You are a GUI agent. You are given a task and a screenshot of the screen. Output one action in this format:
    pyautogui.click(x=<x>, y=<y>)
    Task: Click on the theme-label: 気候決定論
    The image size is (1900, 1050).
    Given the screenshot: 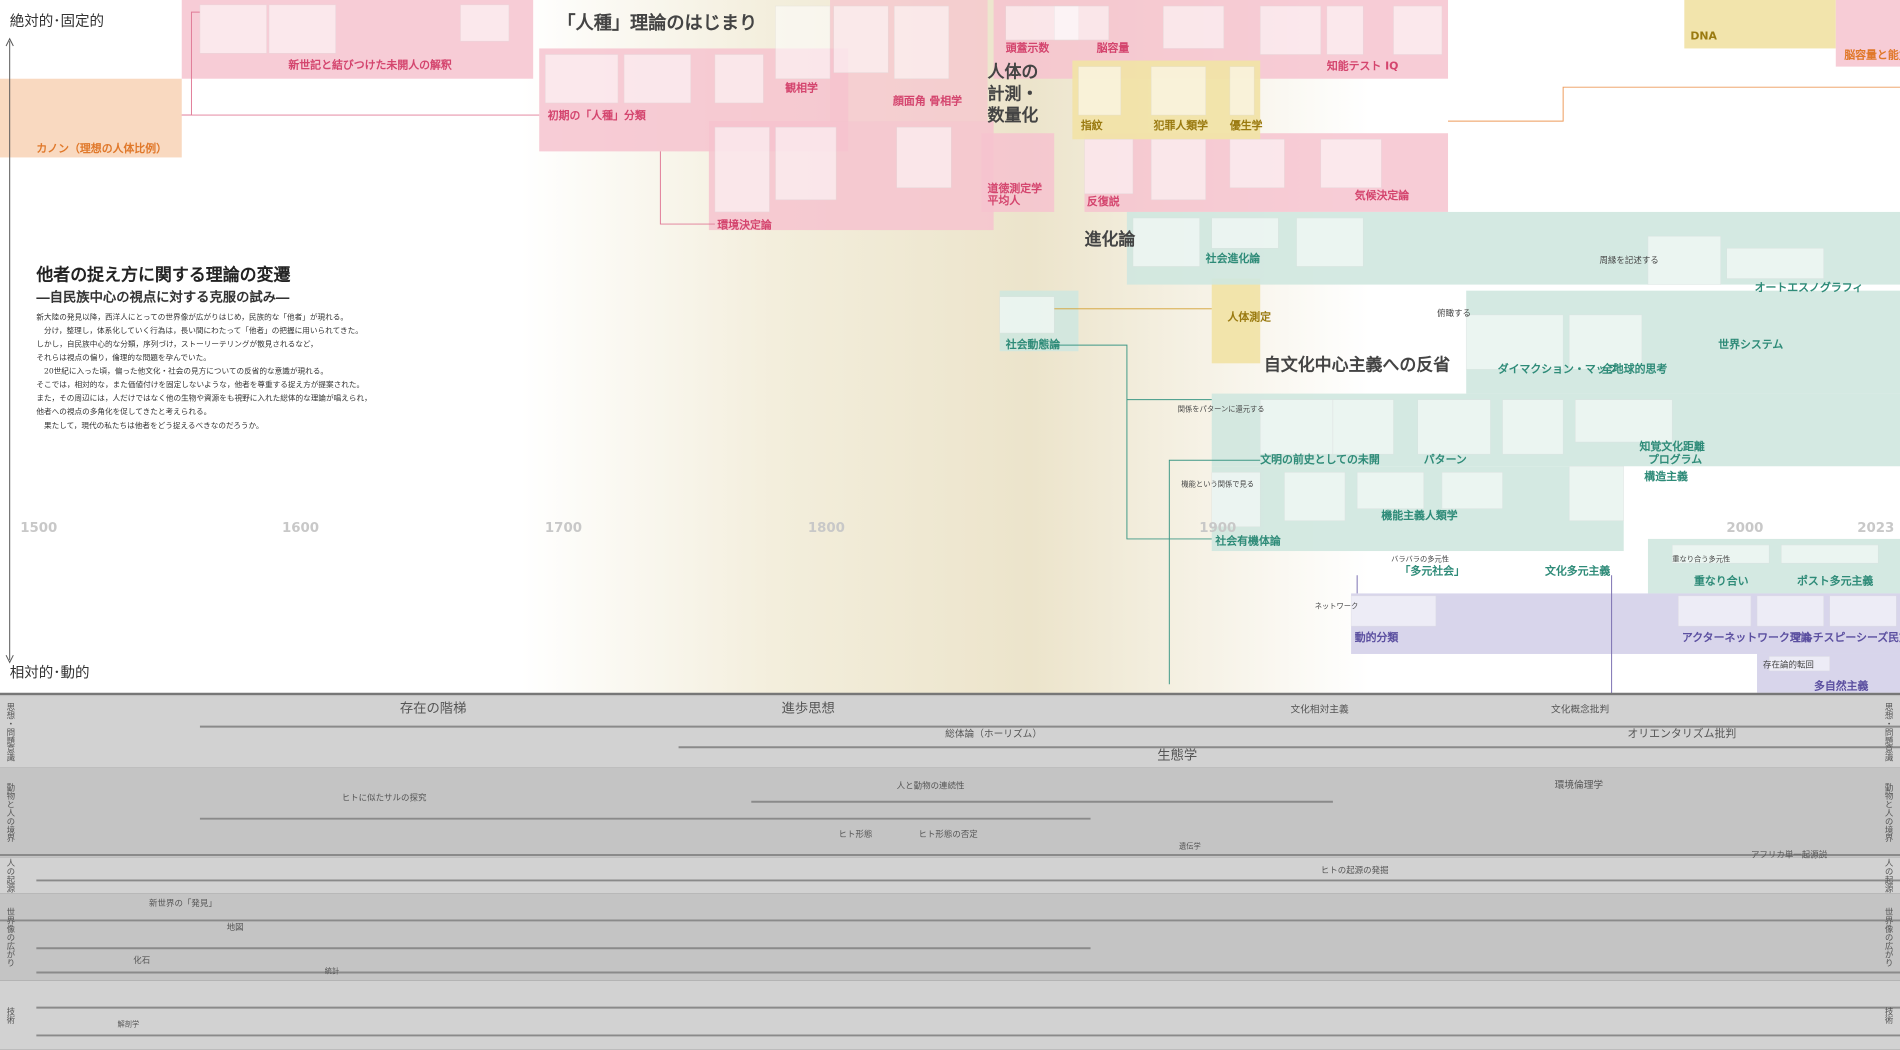 What is the action you would take?
    pyautogui.click(x=1382, y=195)
    